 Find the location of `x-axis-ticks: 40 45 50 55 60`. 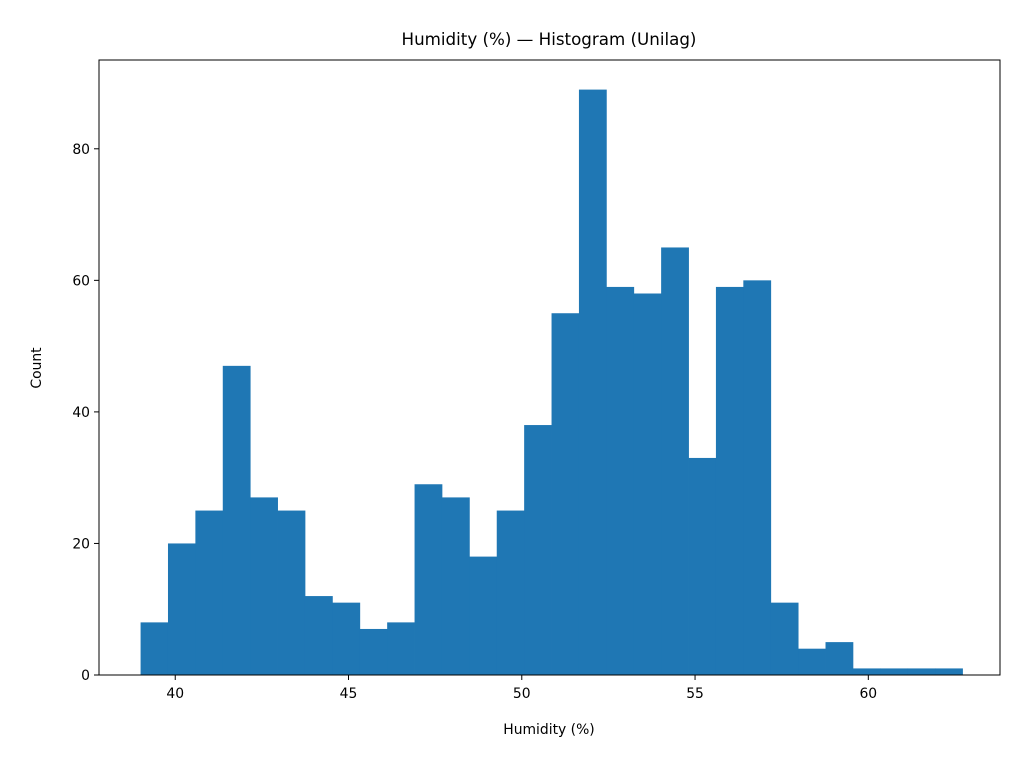

x-axis-ticks: 40 45 50 55 60 is located at coordinates (521, 688).